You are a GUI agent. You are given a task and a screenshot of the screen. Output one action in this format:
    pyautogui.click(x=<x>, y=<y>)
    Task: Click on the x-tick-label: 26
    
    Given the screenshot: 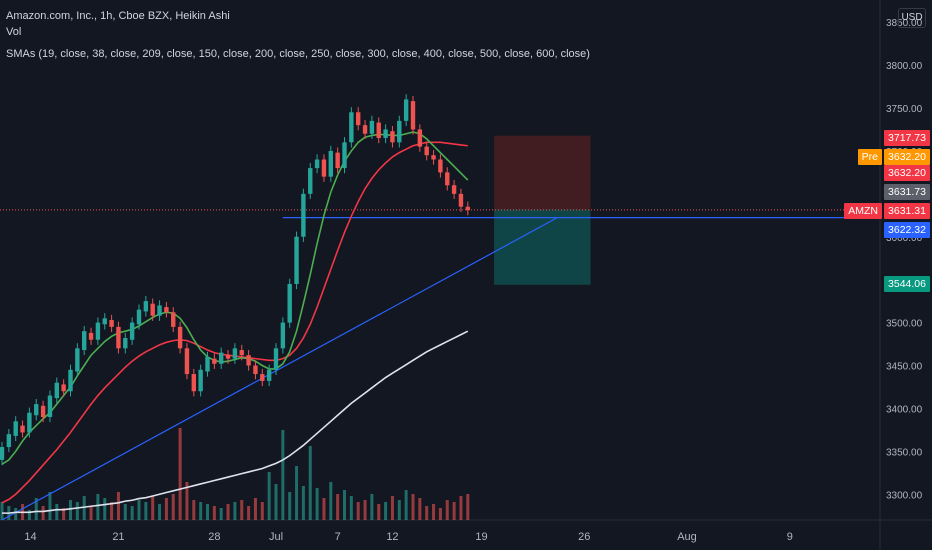 What is the action you would take?
    pyautogui.click(x=584, y=537)
    